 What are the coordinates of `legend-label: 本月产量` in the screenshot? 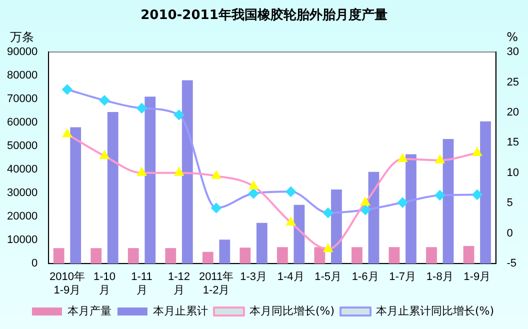 It's located at (89, 311).